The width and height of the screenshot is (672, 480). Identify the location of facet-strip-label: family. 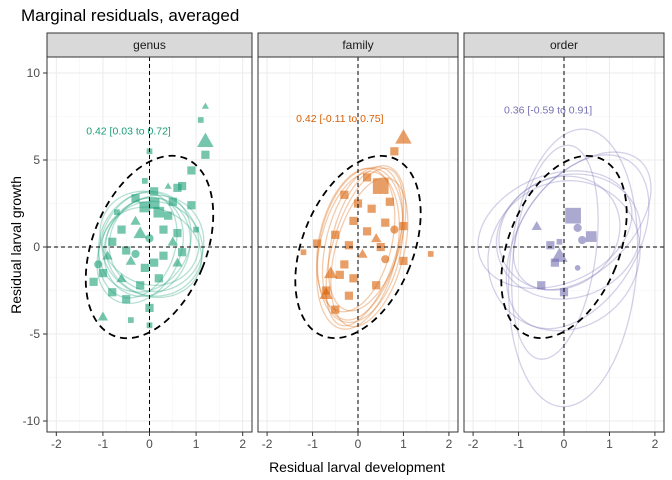
(357, 45).